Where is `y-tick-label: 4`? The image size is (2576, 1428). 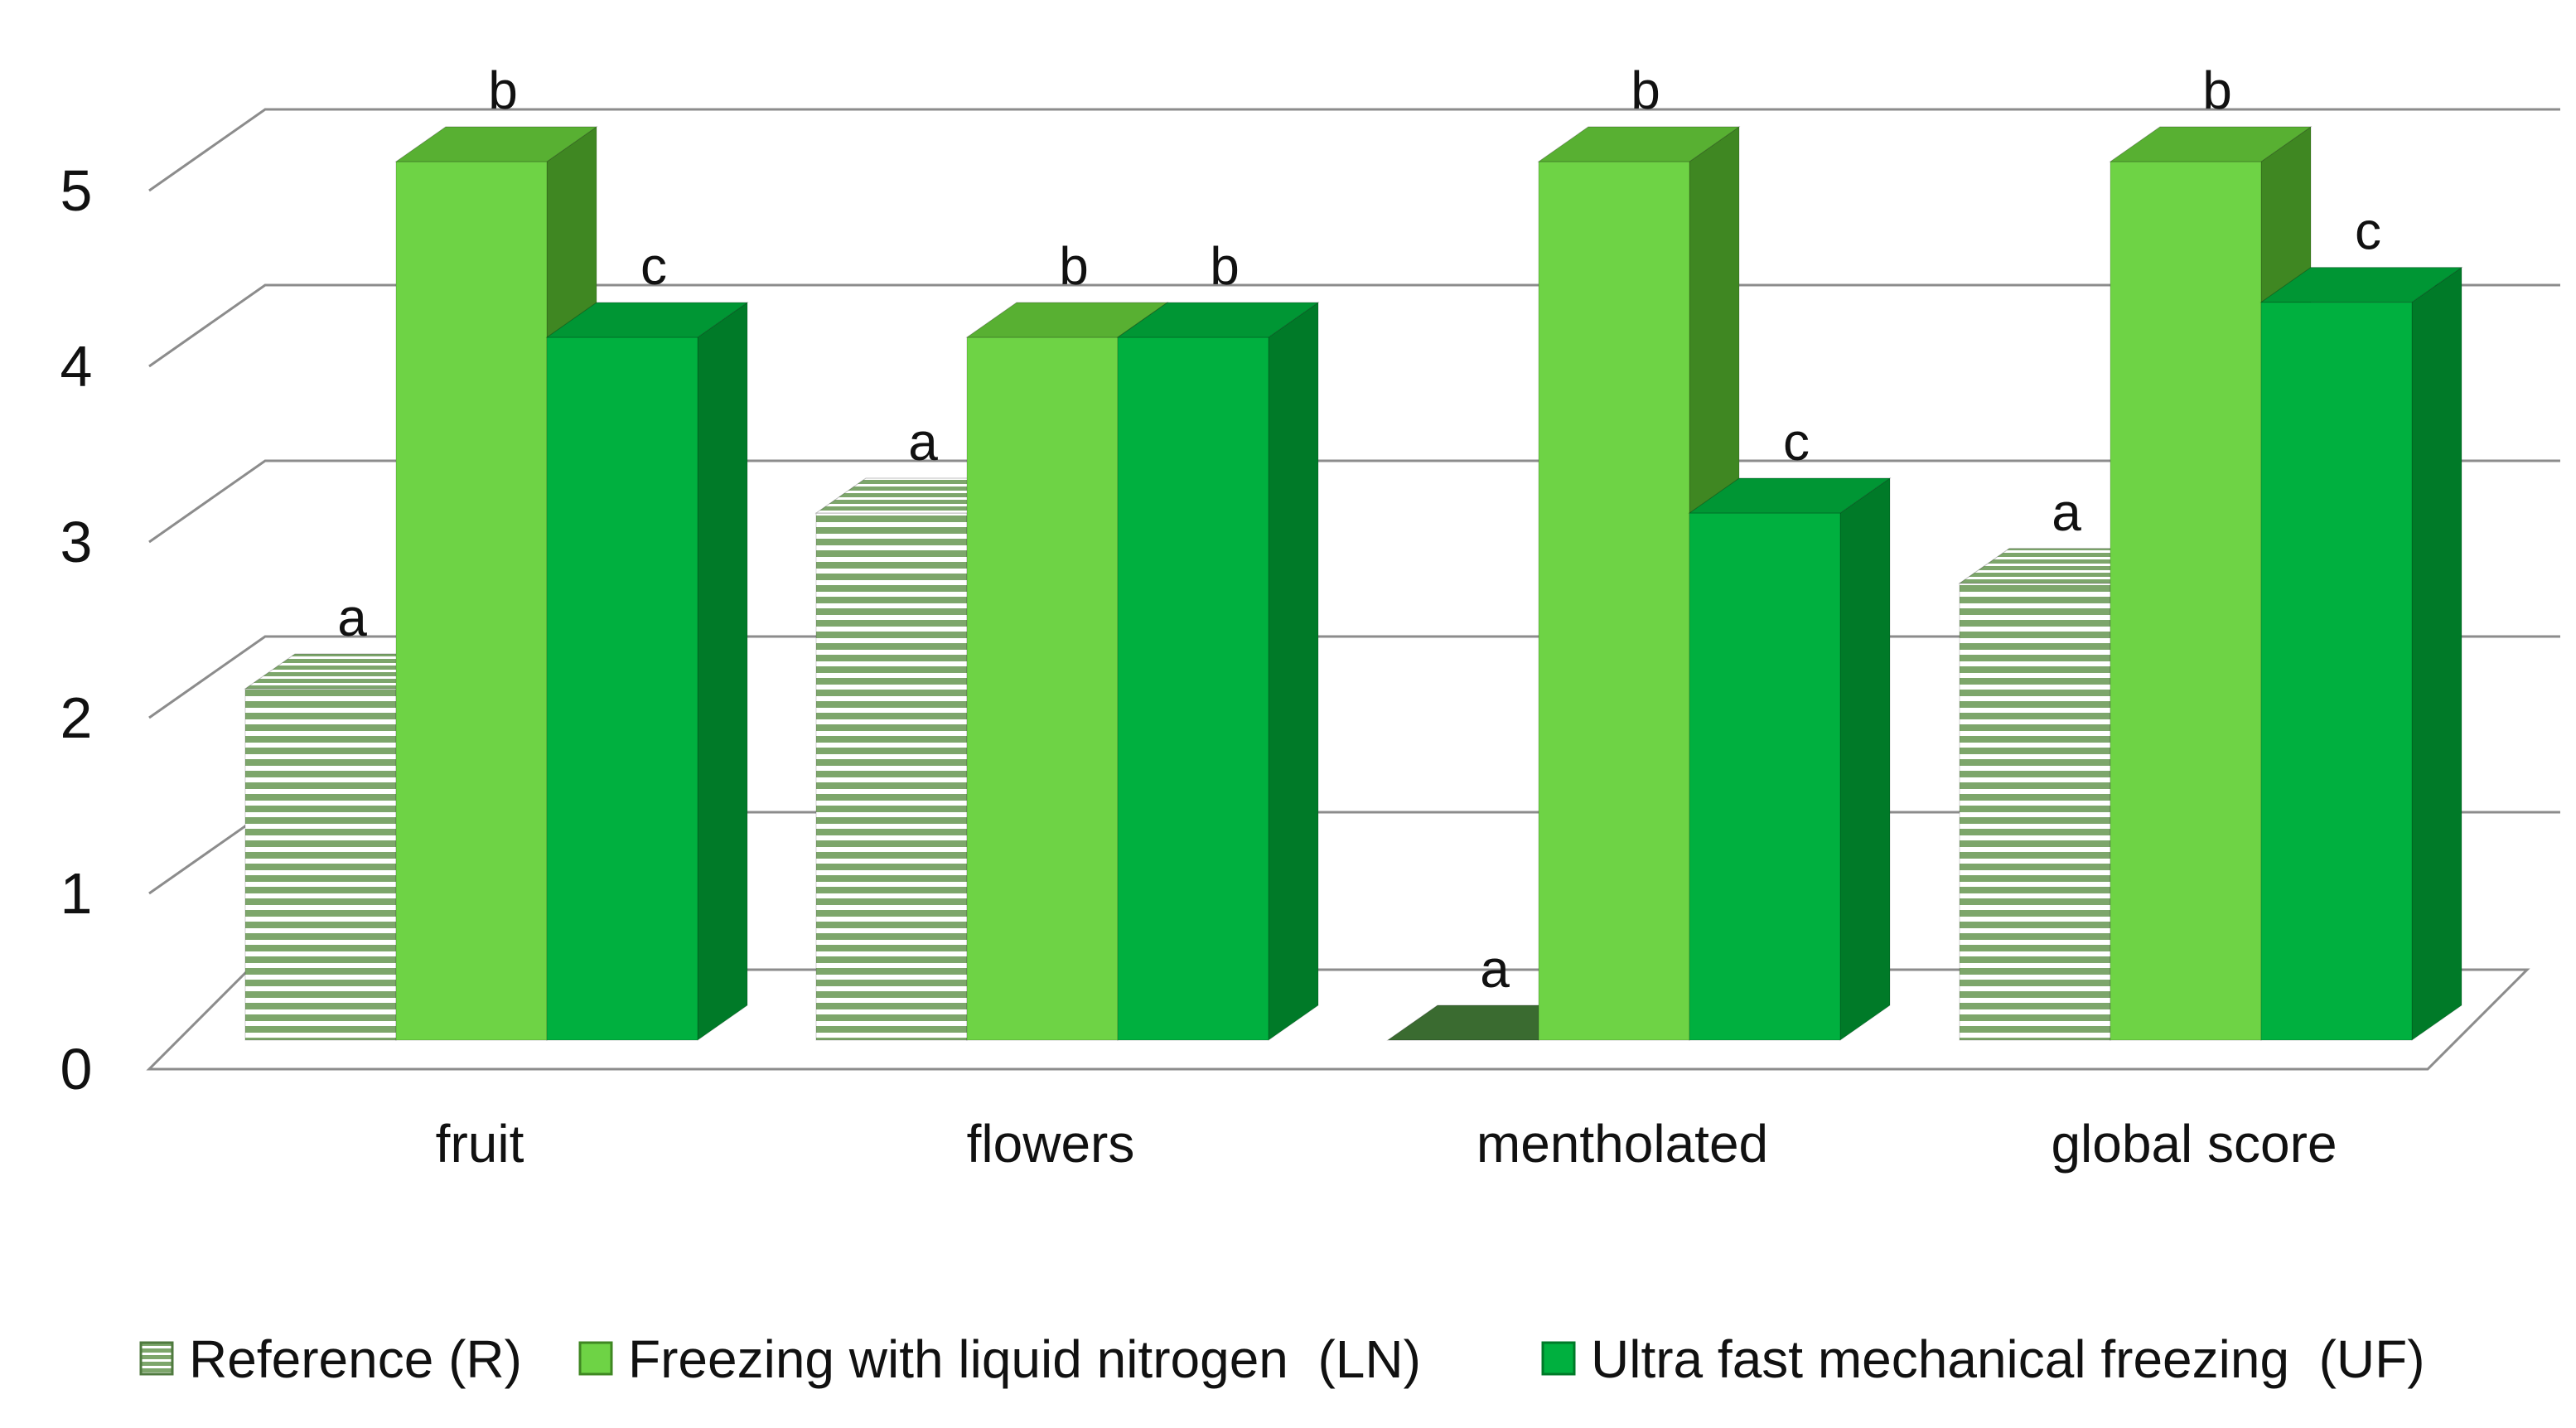 y-tick-label: 4 is located at coordinates (76, 366).